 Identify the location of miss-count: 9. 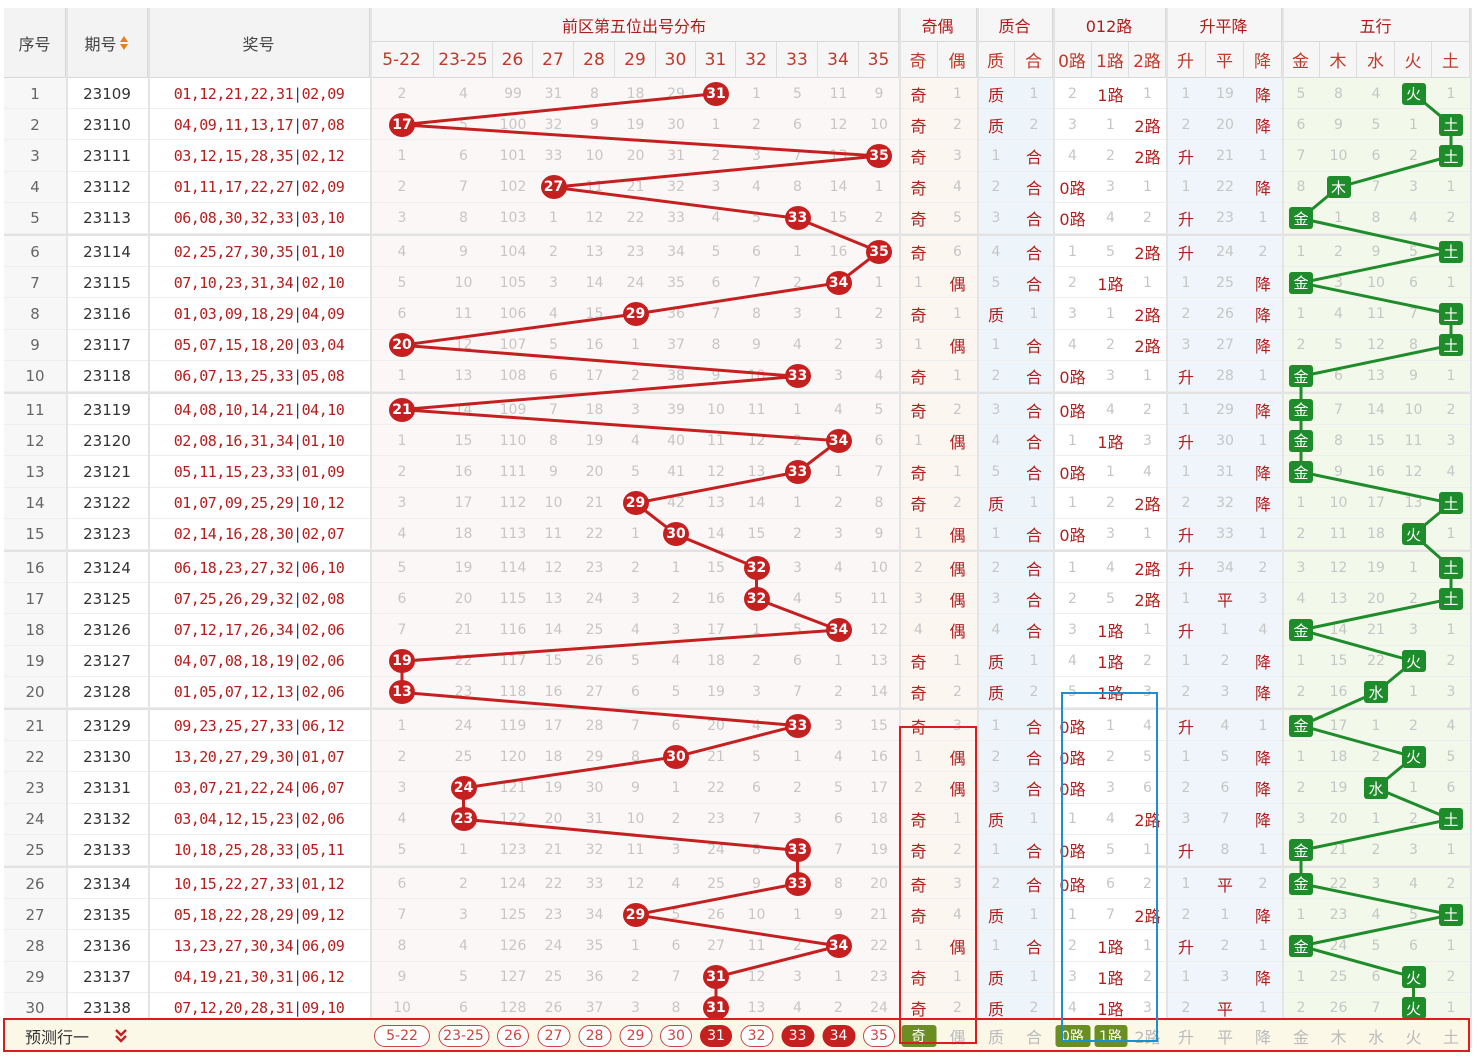
(879, 534).